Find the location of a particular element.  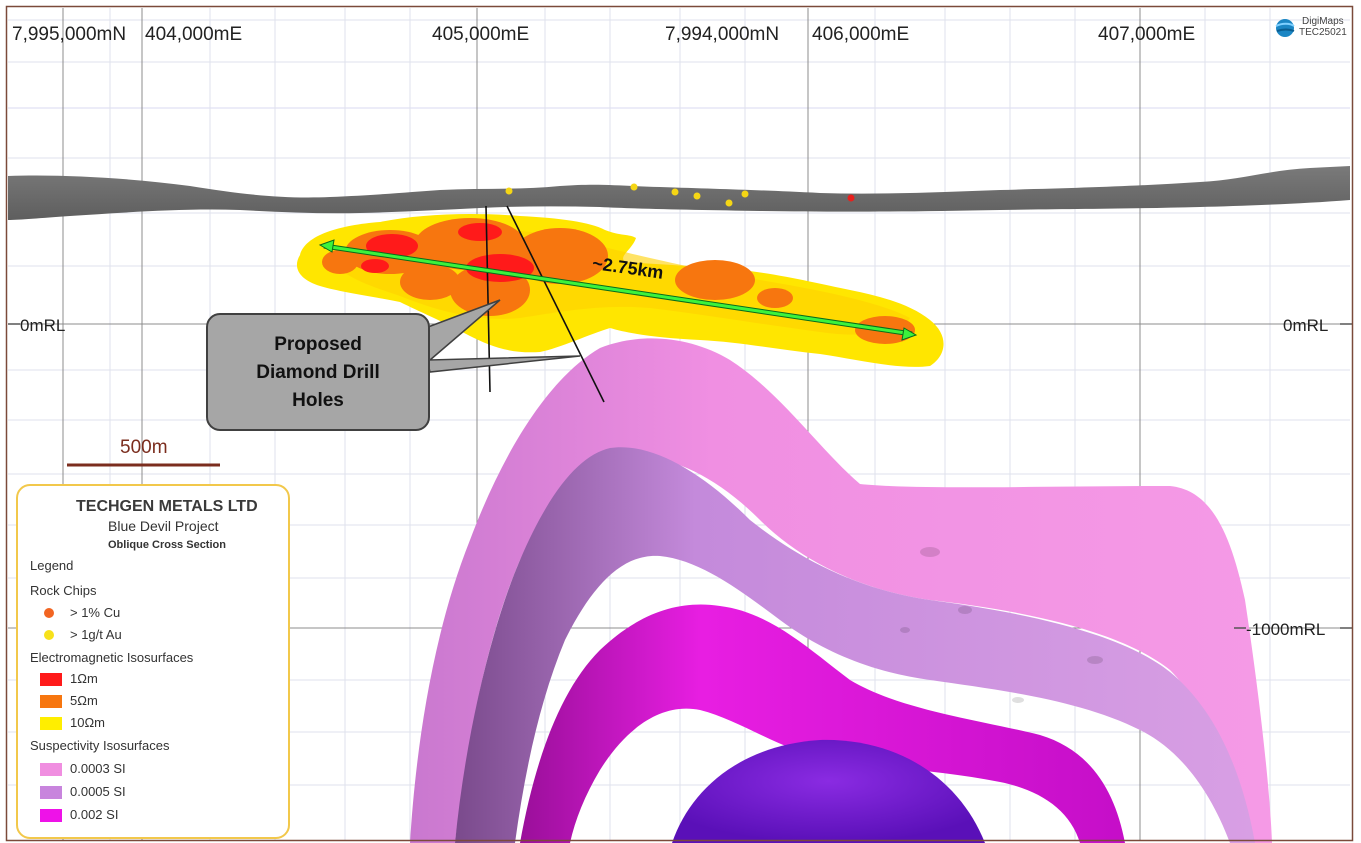

section-name: Oblique Cross Section is located at coordinates (167, 545).